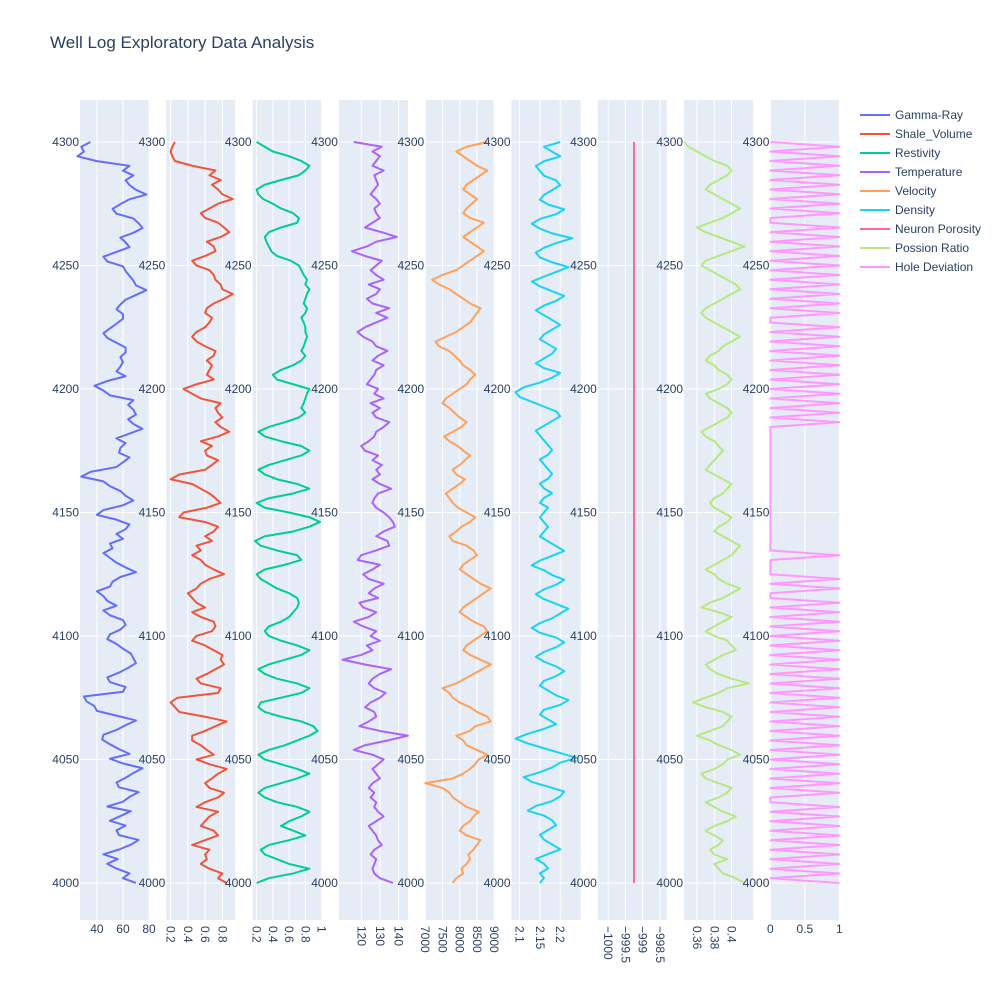 This screenshot has width=1000, height=1000. What do you see at coordinates (520, 934) in the screenshot?
I see `x-tick-label: 2.1` at bounding box center [520, 934].